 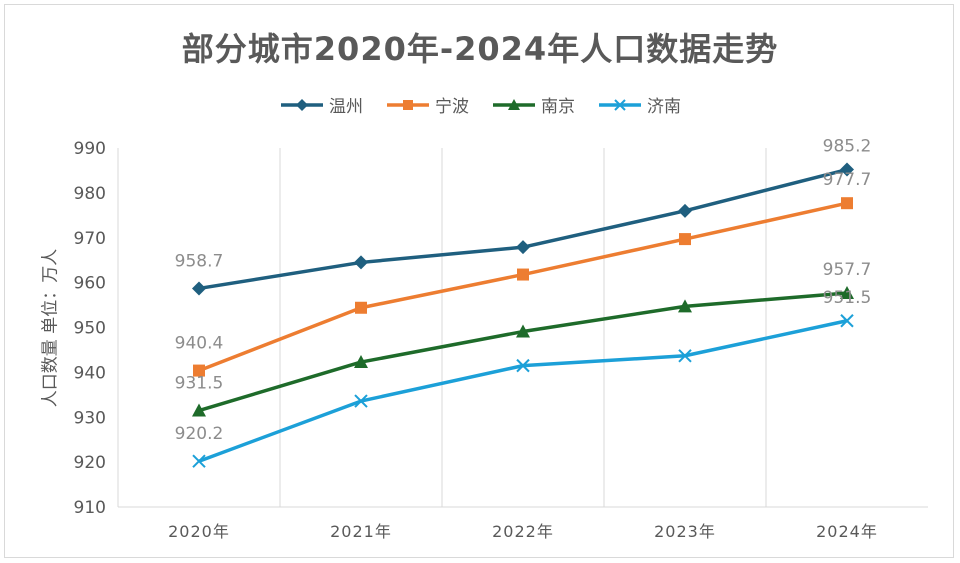 What do you see at coordinates (558, 107) in the screenshot?
I see `legend-label: 南京` at bounding box center [558, 107].